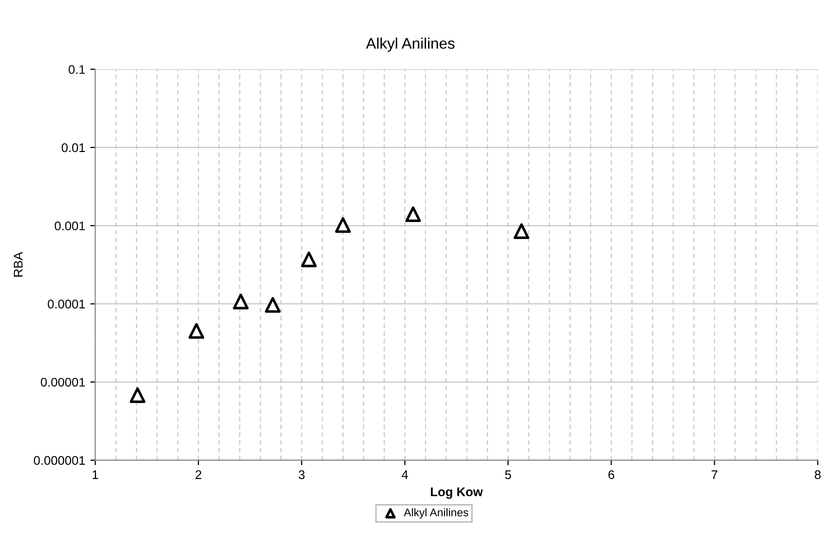 The height and width of the screenshot is (537, 821). What do you see at coordinates (410, 45) in the screenshot?
I see `chart-title: Alkyl Anilines` at bounding box center [410, 45].